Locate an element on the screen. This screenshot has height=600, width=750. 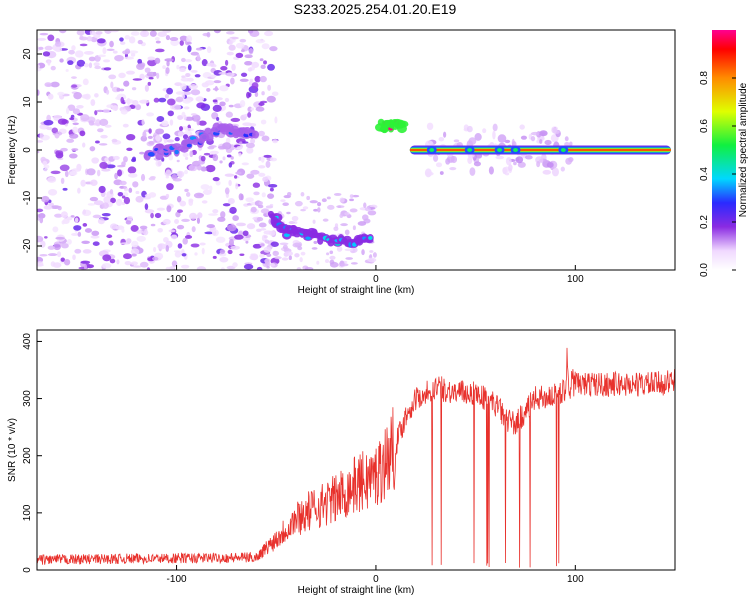
carrier-node is located at coordinates (432, 150).